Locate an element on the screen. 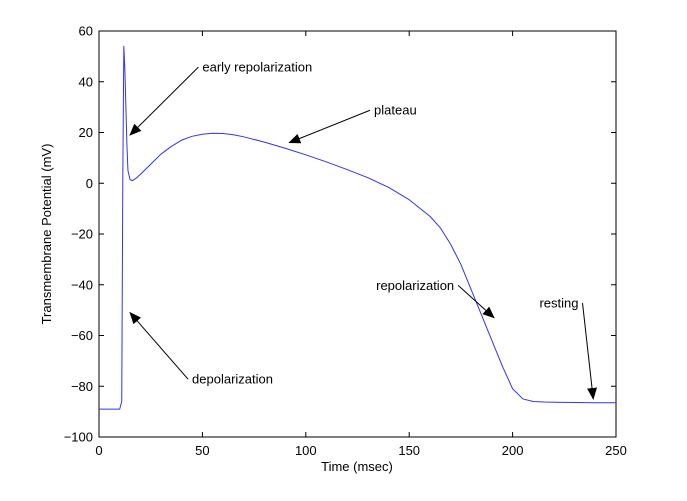 This screenshot has width=687, height=501. y-tick-label: 60 is located at coordinates (86, 31).